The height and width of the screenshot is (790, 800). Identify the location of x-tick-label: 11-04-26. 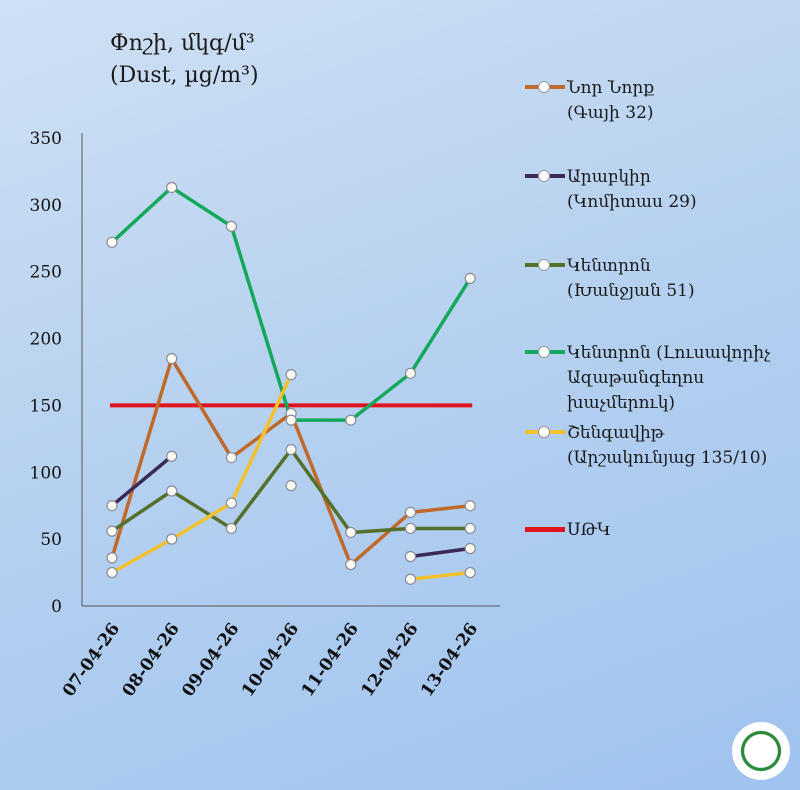
(330, 659).